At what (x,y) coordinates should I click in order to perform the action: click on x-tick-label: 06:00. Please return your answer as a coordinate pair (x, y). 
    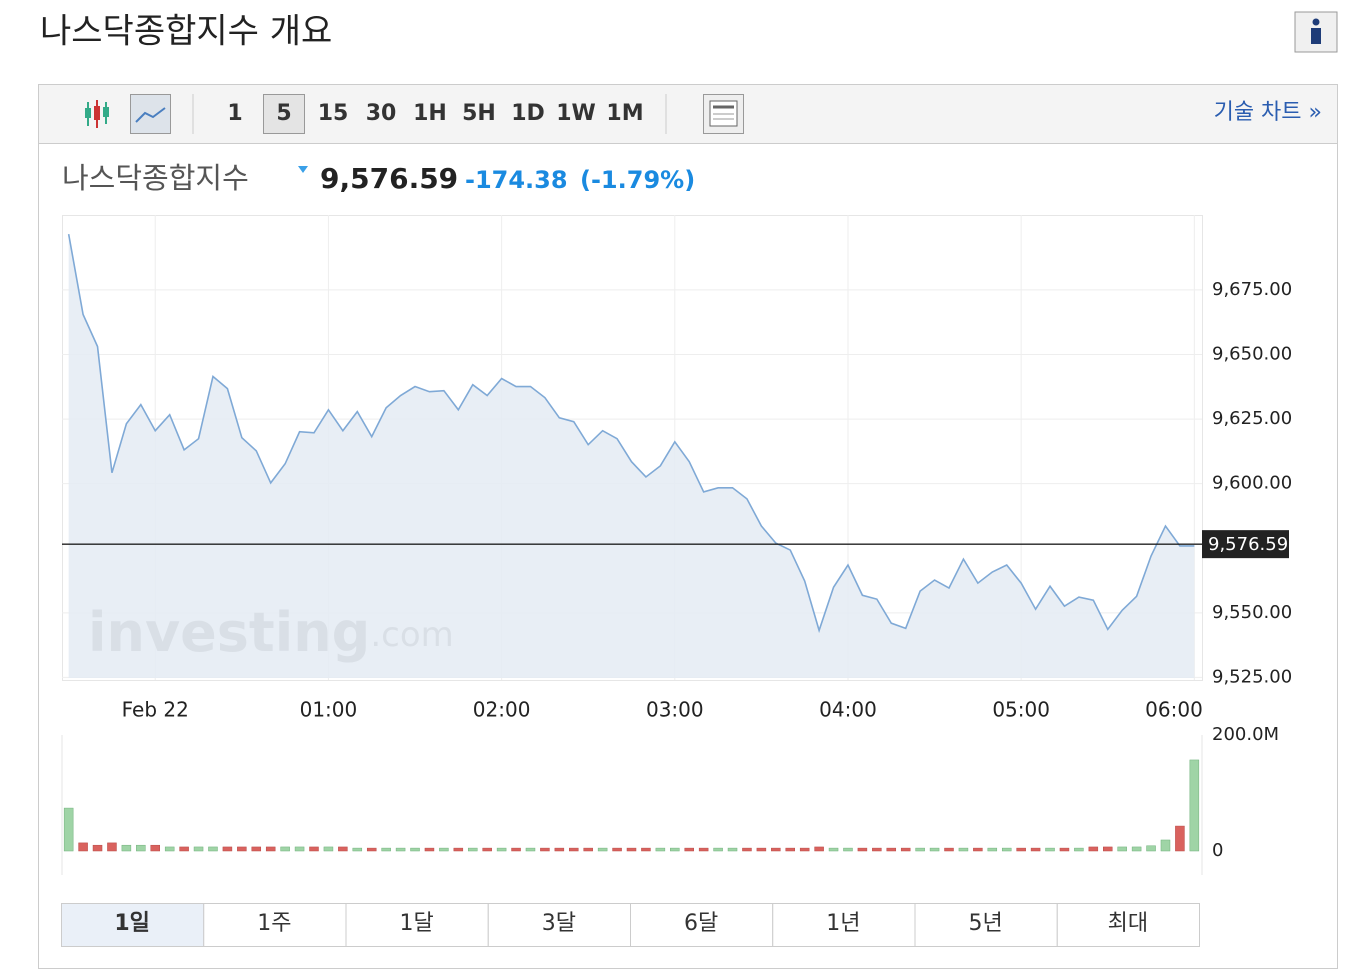
    Looking at the image, I should click on (1174, 710).